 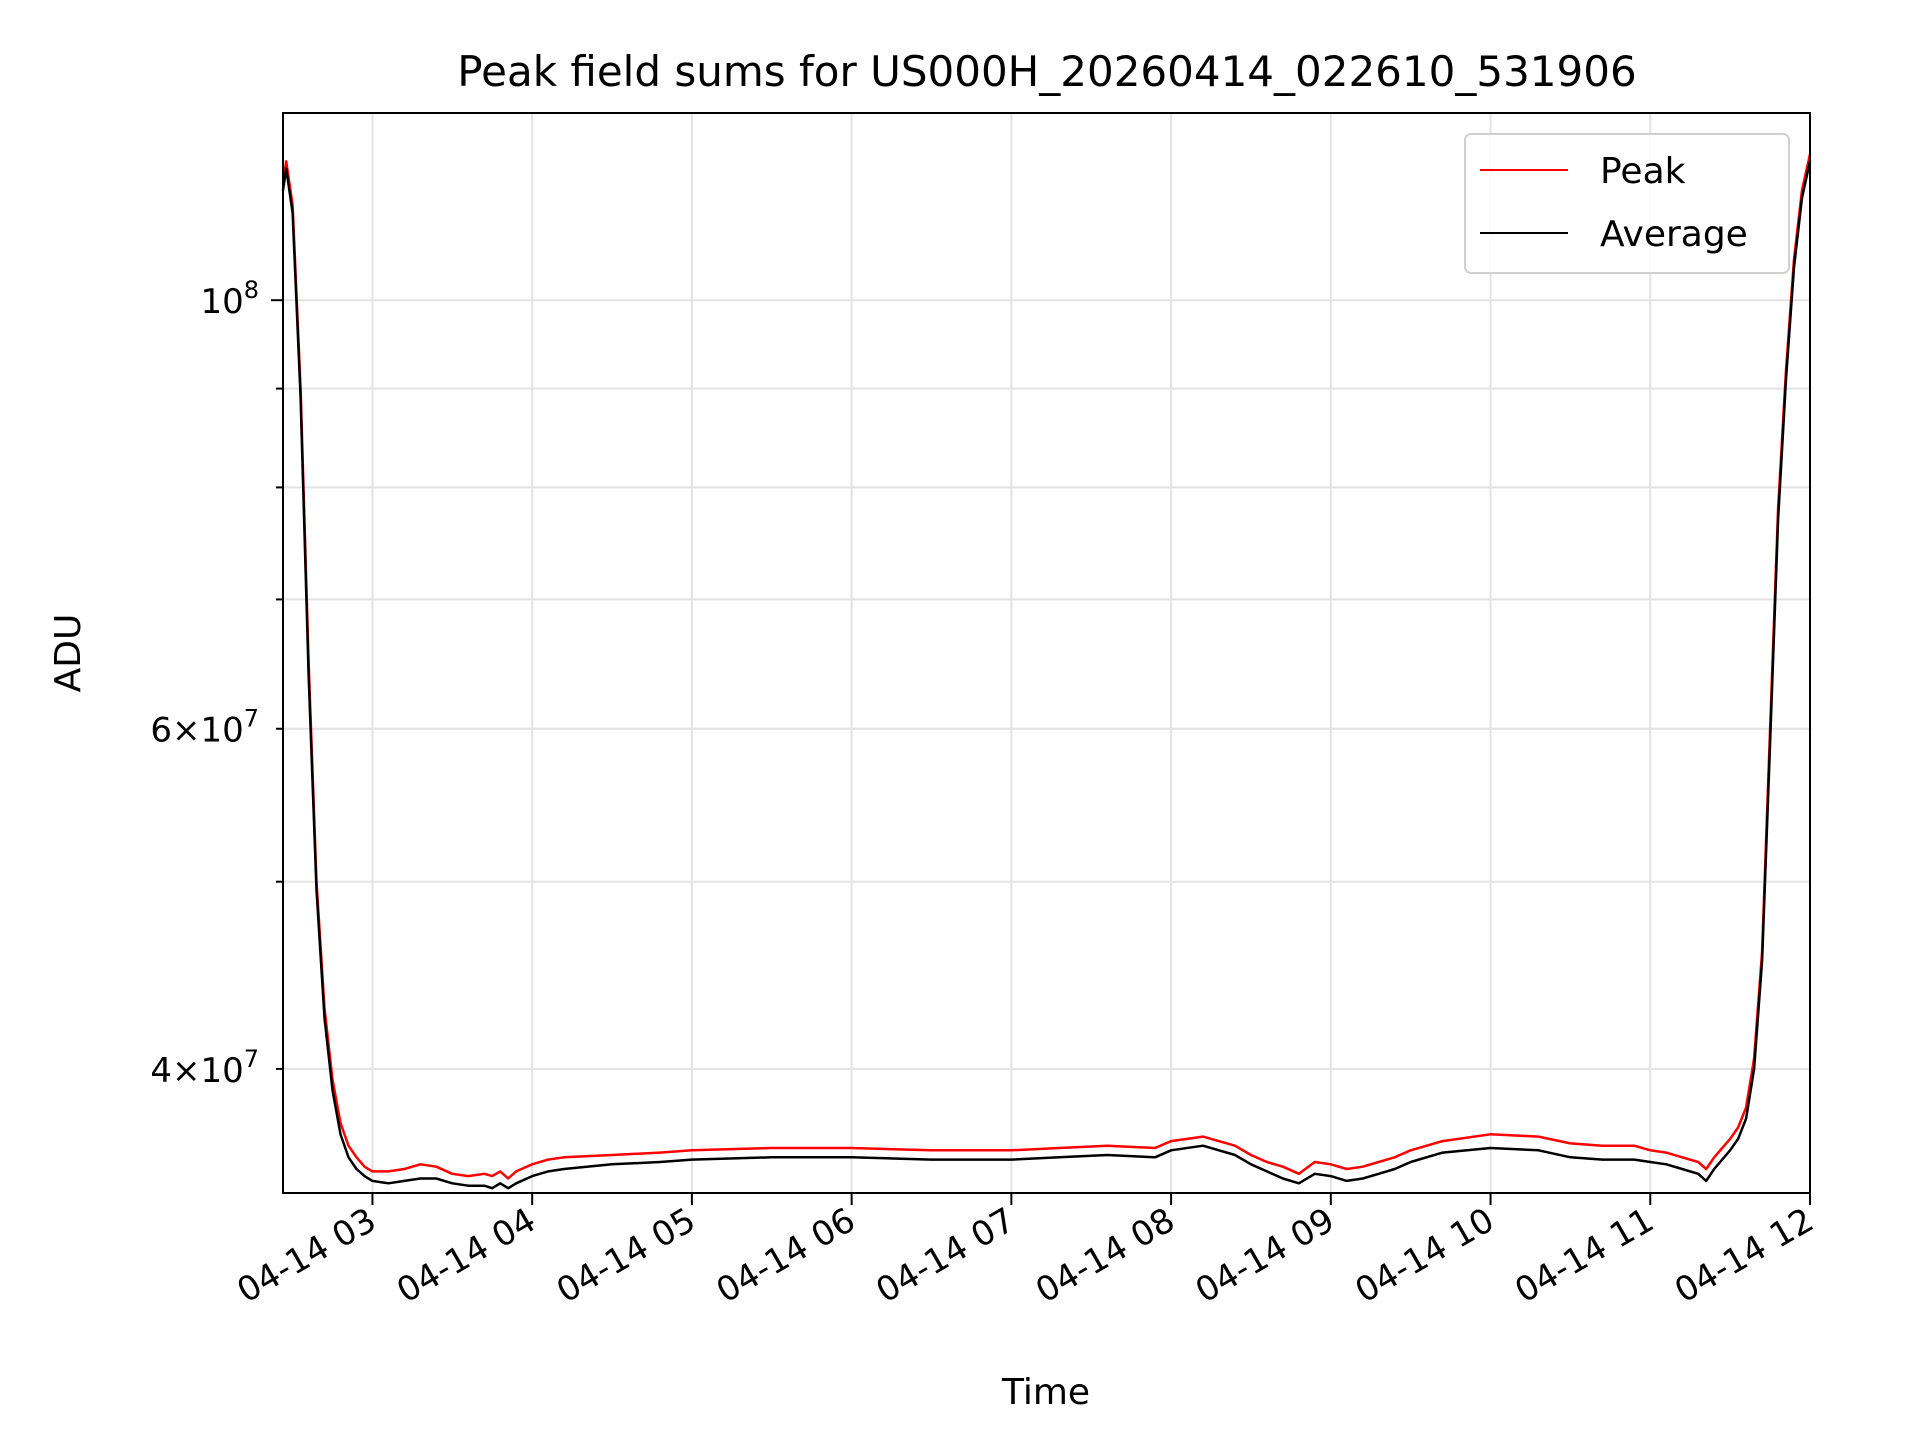 I want to click on y-tick-label-mantissa: 6, so click(x=161, y=731).